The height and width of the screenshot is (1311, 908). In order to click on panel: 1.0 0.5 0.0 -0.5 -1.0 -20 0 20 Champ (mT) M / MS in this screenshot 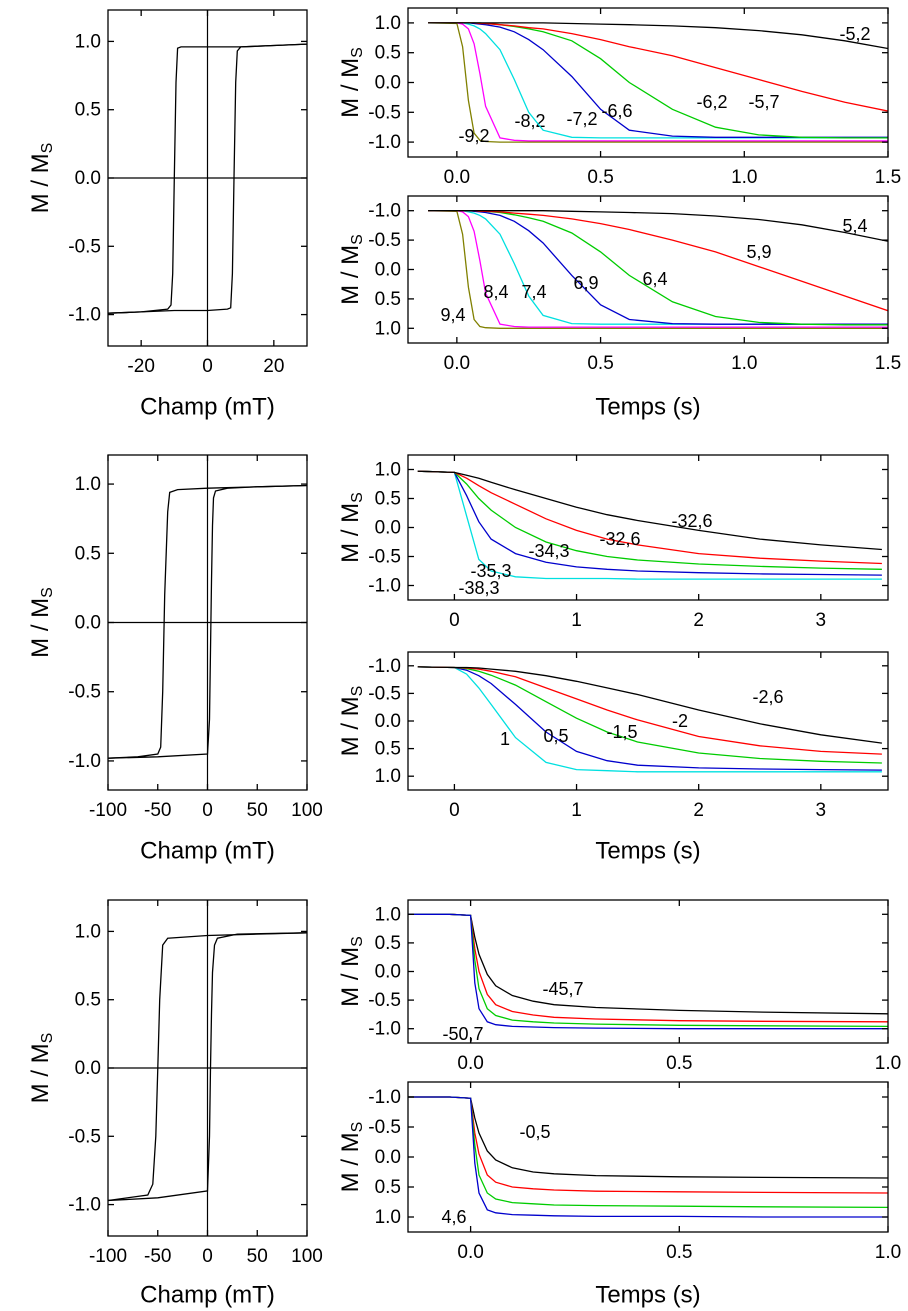, I will do `click(167, 214)`.